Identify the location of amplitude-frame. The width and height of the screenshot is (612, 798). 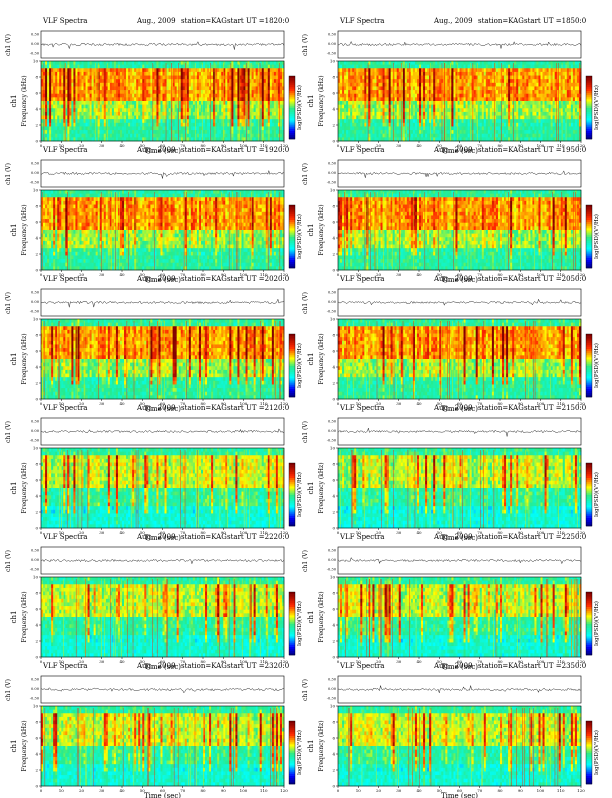
(162, 560).